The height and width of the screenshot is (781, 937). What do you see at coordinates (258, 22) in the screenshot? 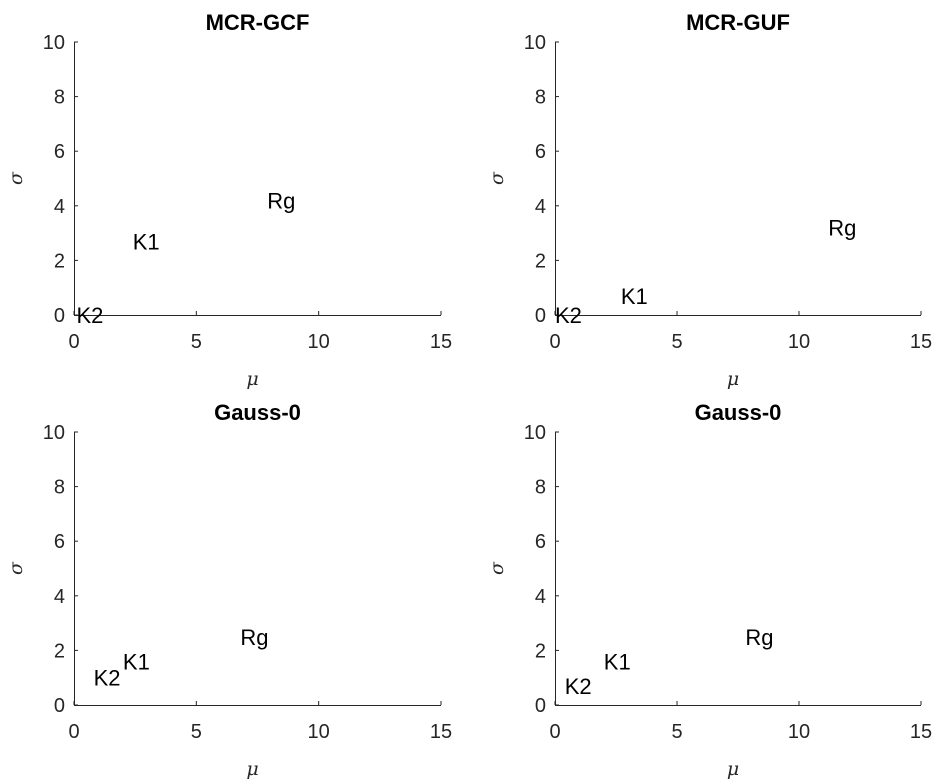
I see `subplot-title: MCR-GCF` at bounding box center [258, 22].